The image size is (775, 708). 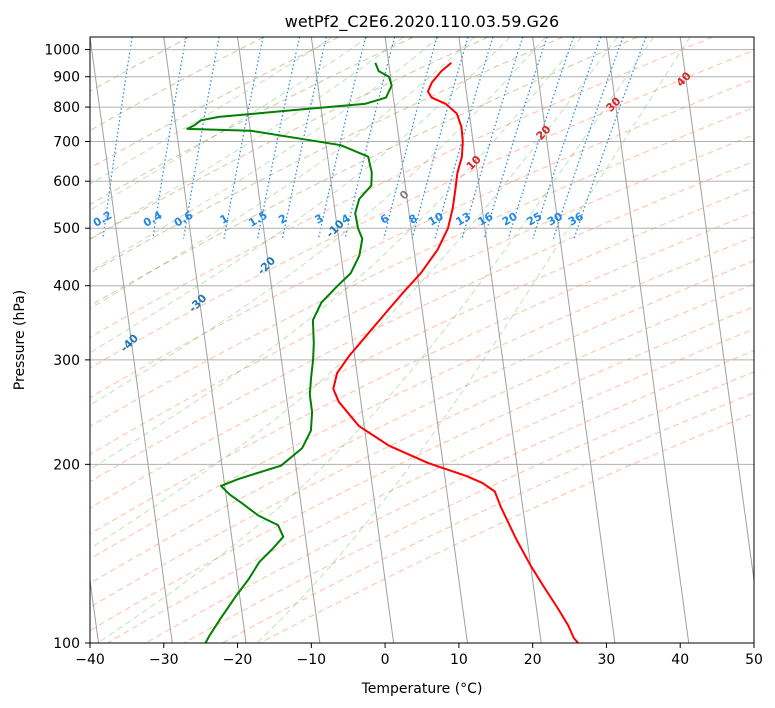 I want to click on y-tick-label: 400, so click(x=66, y=287).